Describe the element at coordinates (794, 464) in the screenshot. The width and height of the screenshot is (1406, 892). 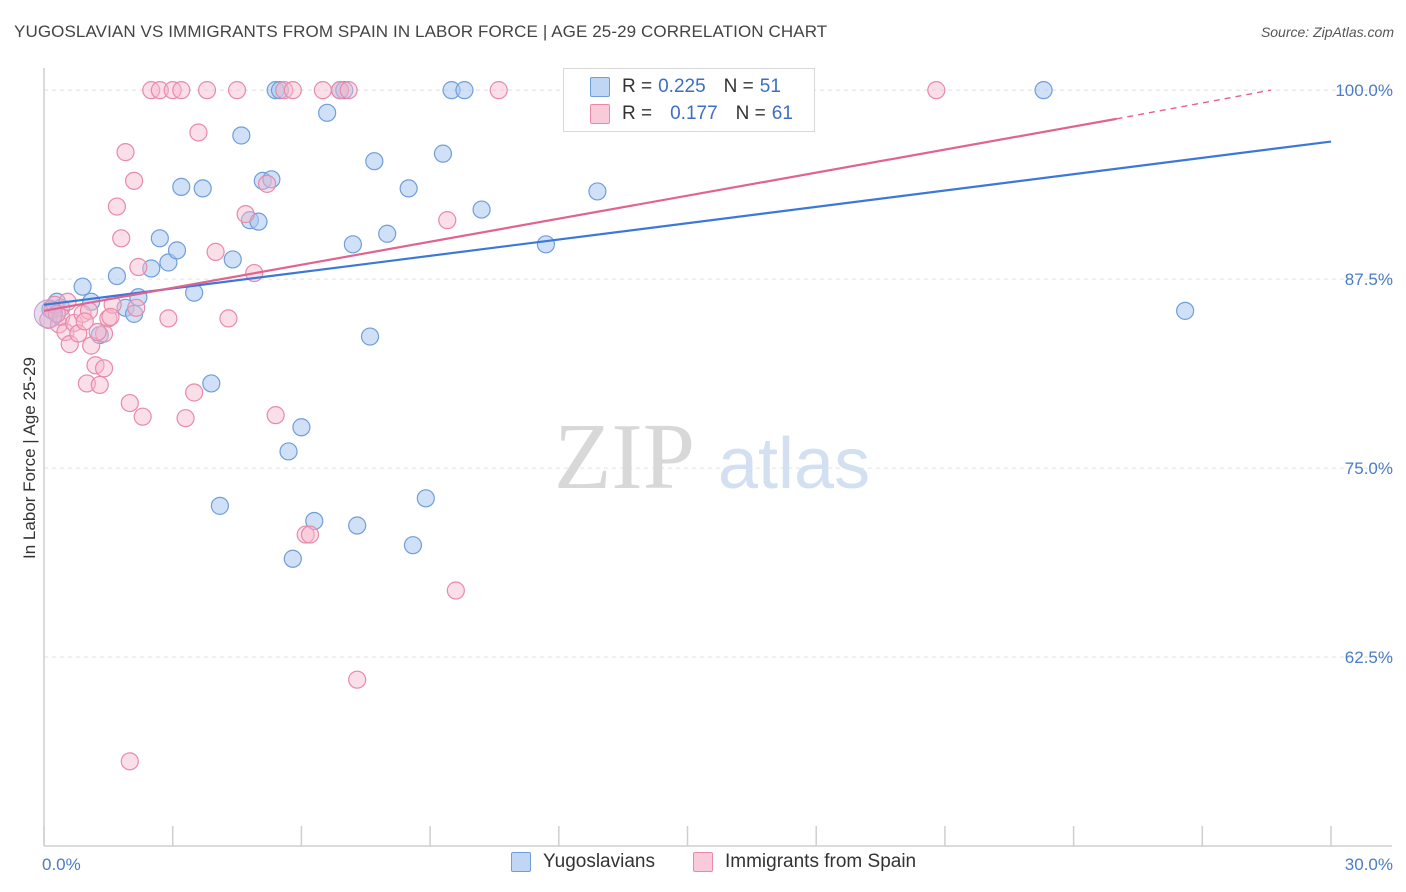
I see `watermark-atlas: atlas` at that location.